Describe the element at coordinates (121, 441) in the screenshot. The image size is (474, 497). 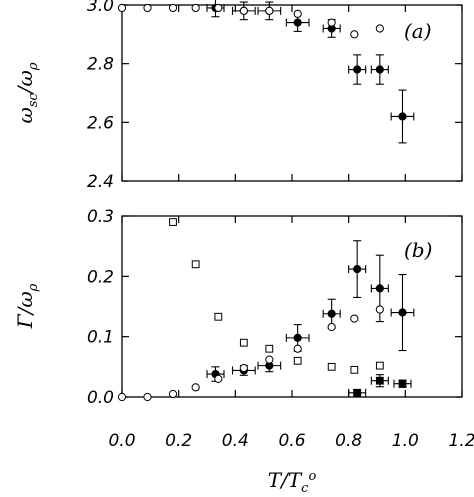
I see `x-tick-label: 0.0` at that location.